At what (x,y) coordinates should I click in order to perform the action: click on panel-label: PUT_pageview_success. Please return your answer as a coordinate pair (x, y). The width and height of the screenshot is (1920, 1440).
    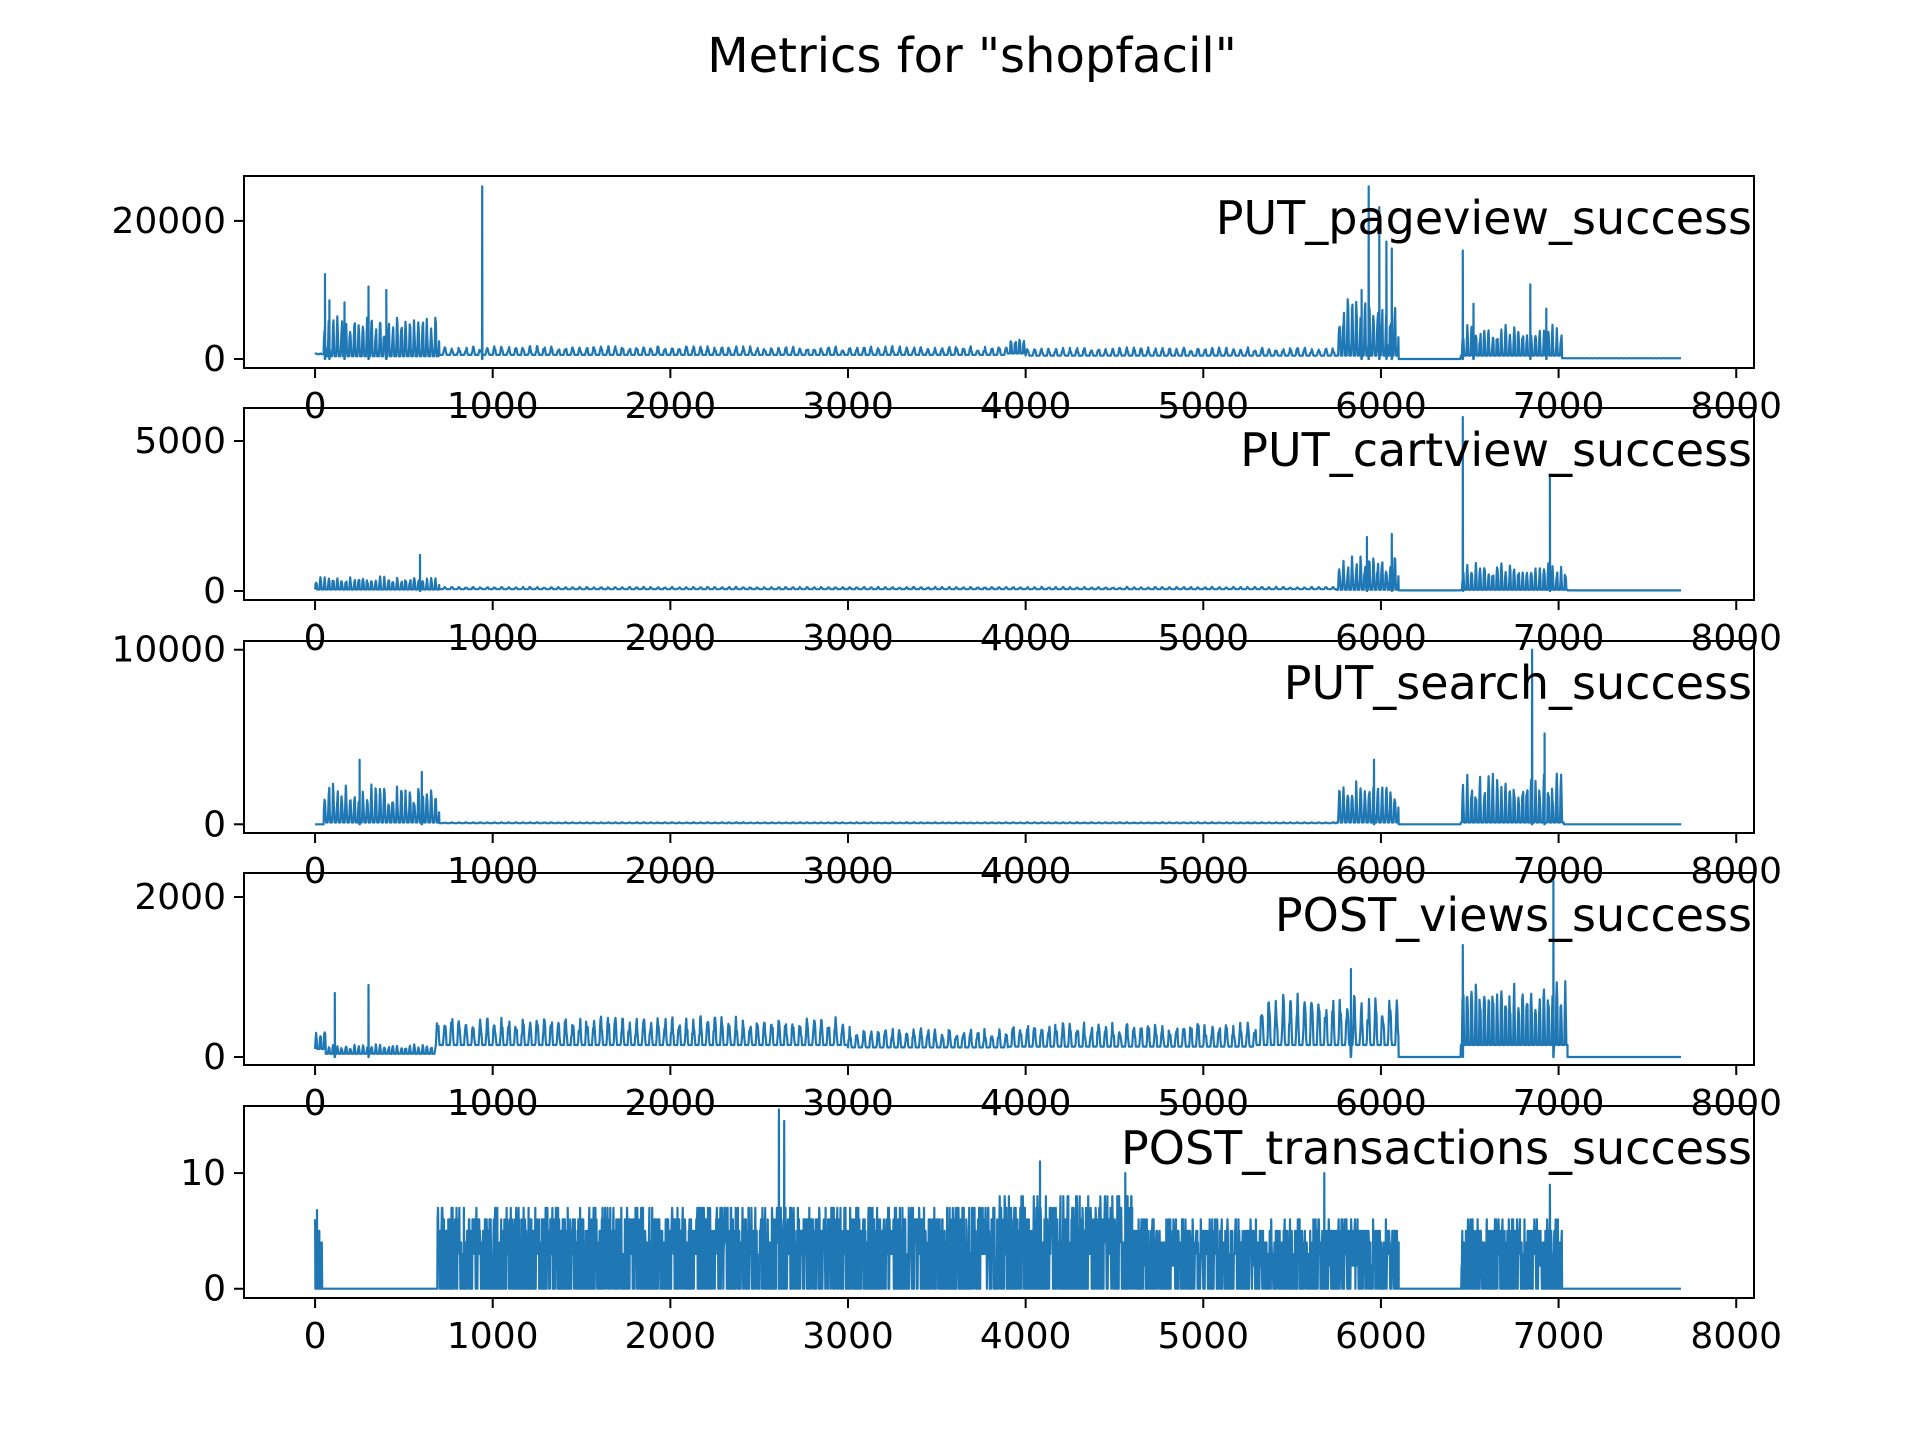
    Looking at the image, I should click on (1484, 218).